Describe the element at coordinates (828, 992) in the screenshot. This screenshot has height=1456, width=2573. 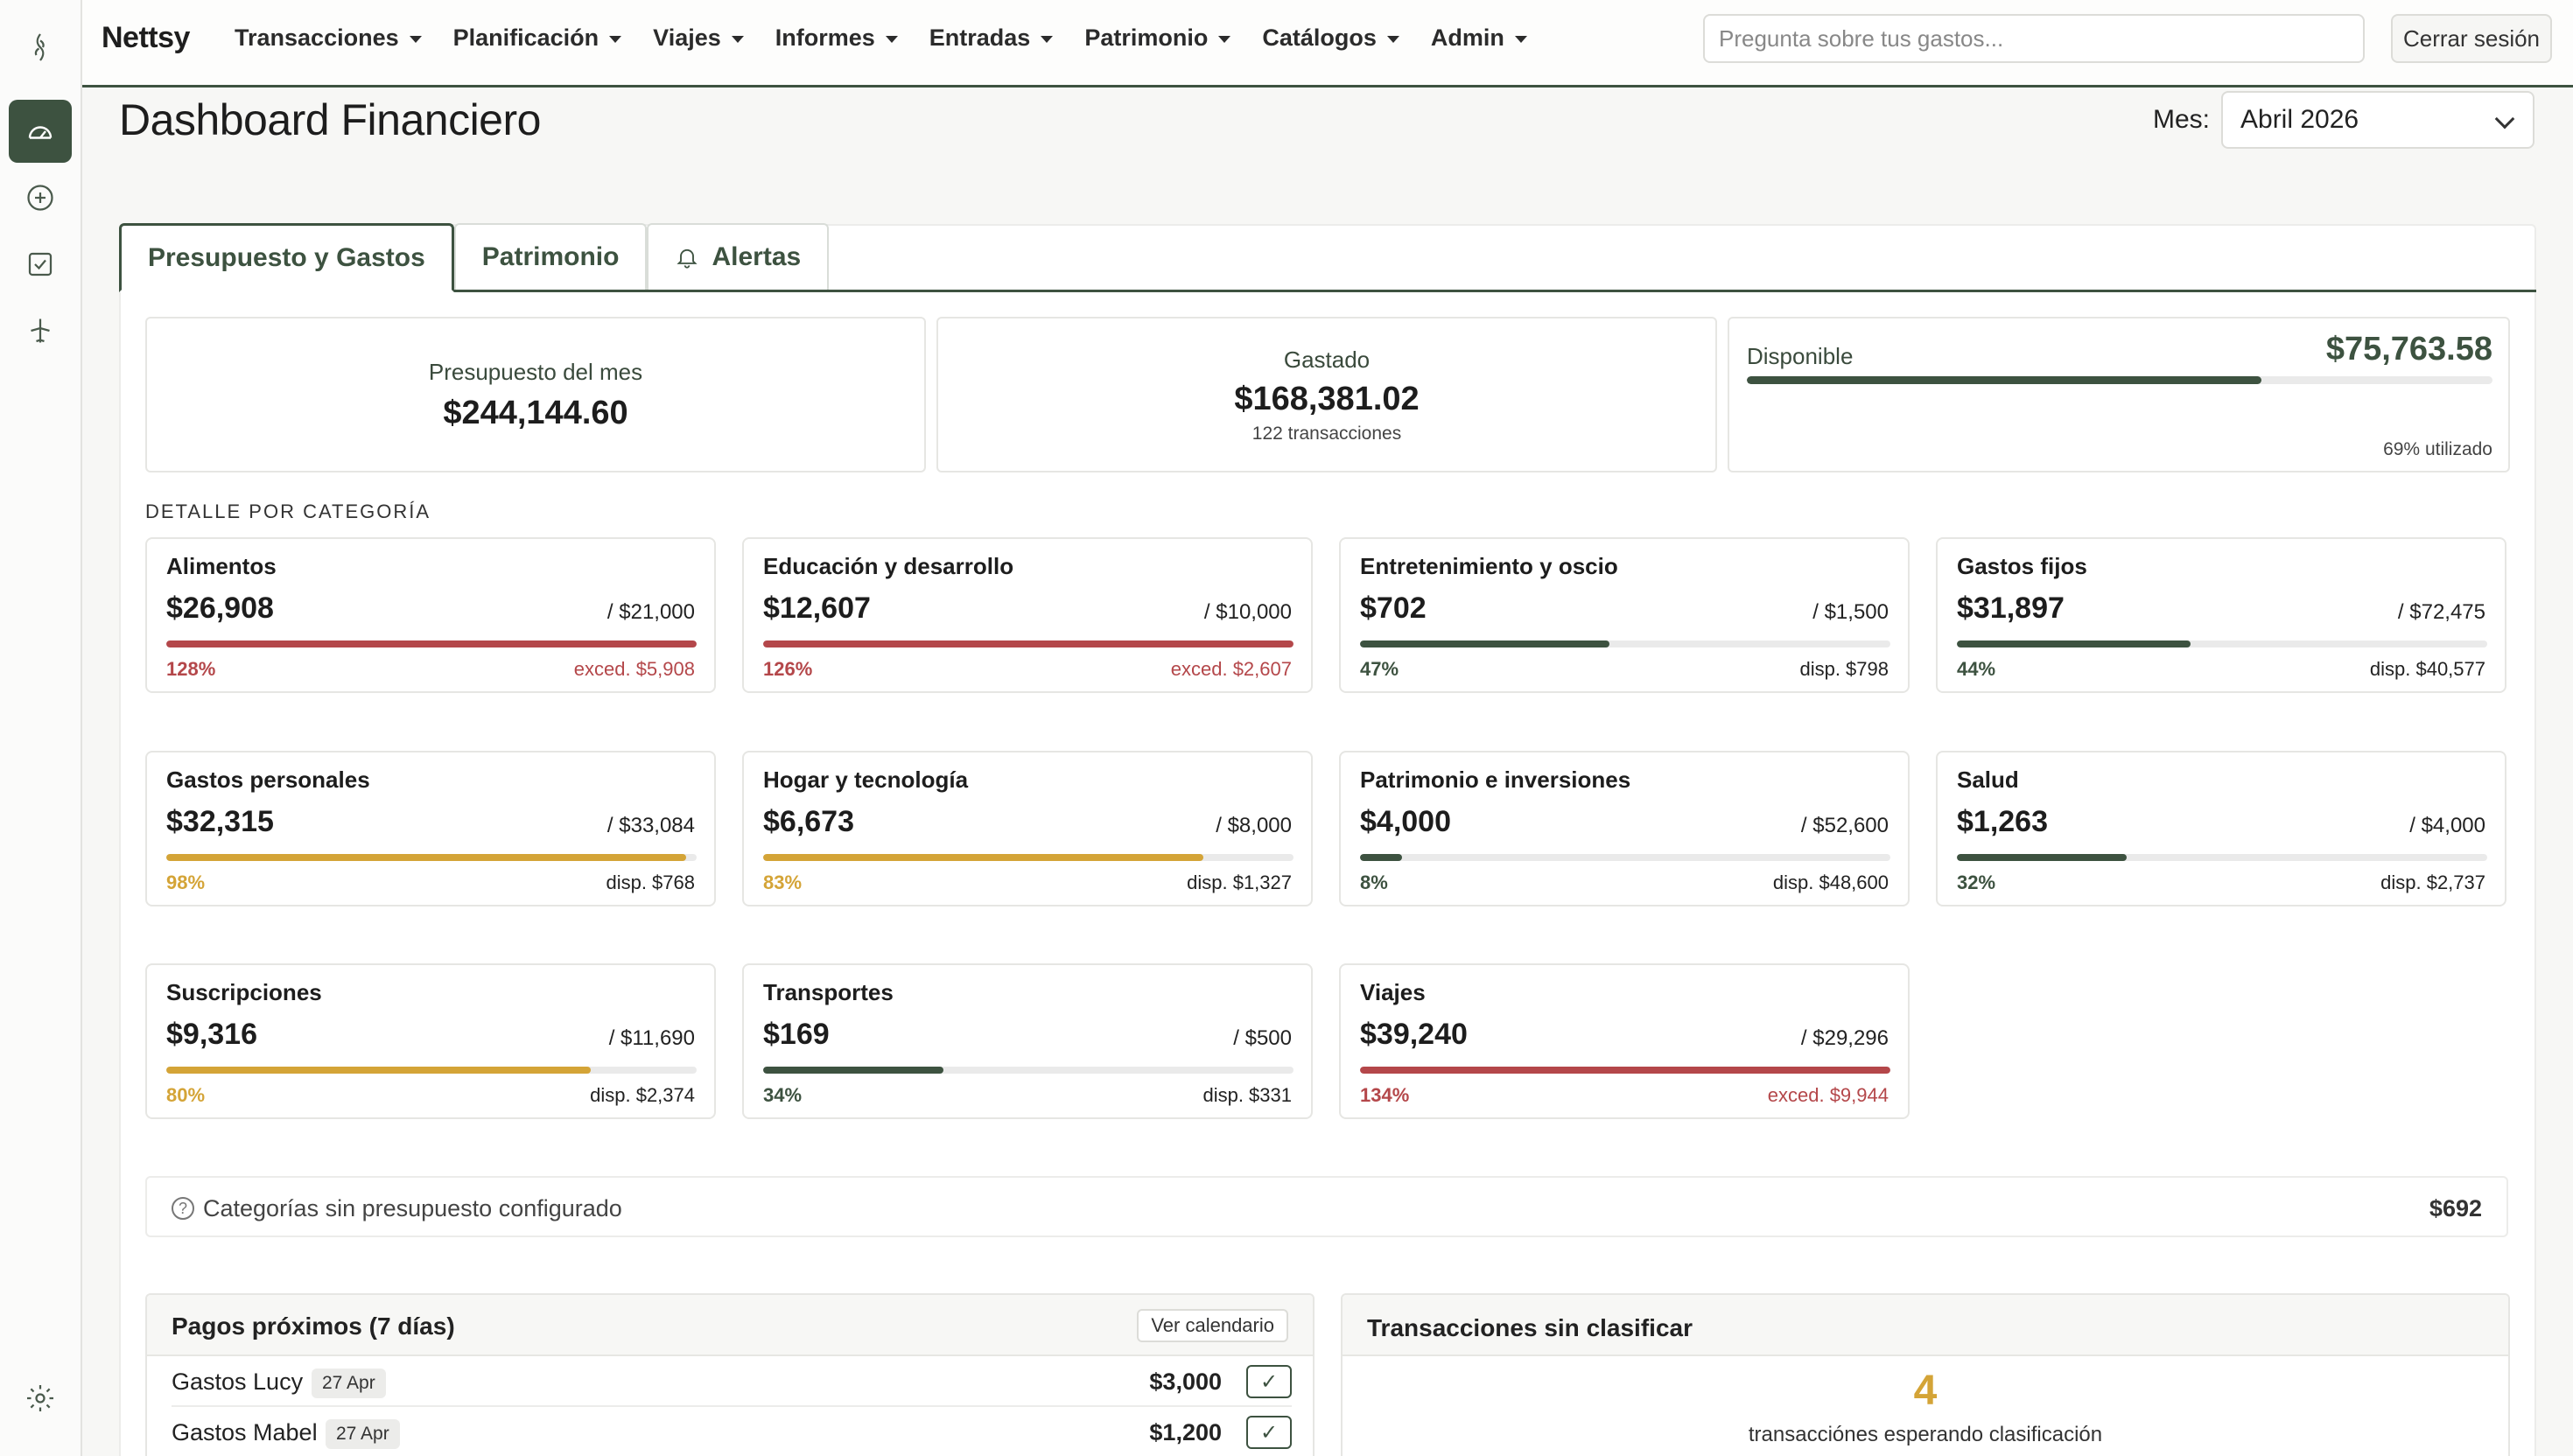
I see `category-name: Transportes` at that location.